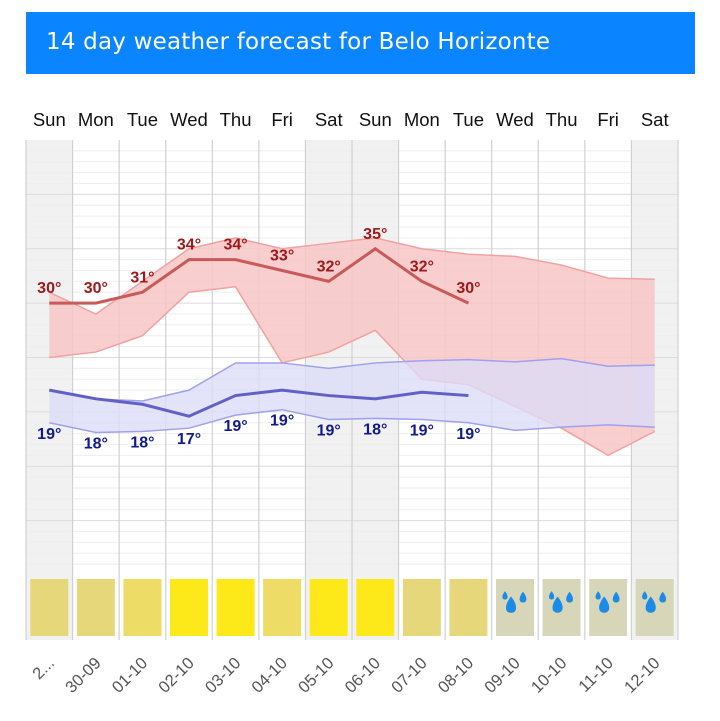 The width and height of the screenshot is (720, 721). What do you see at coordinates (549, 675) in the screenshot?
I see `date-label: 10-10` at bounding box center [549, 675].